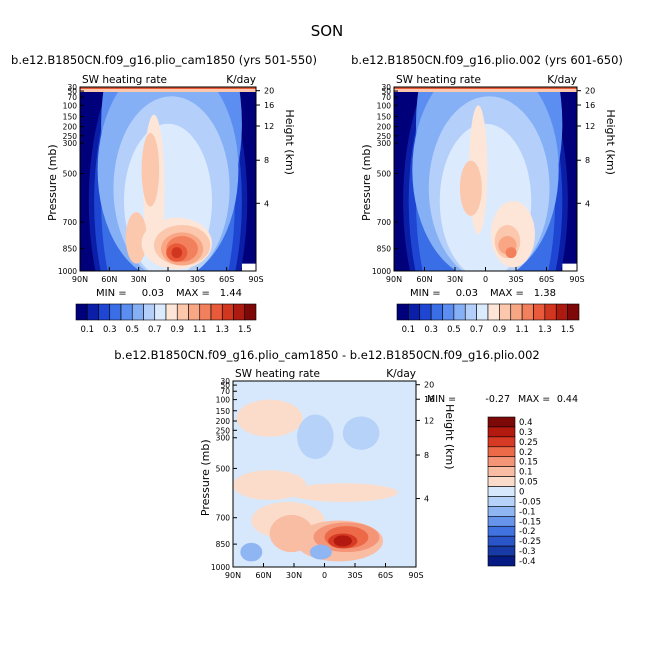  I want to click on colorbar-label: 1.1, so click(200, 330).